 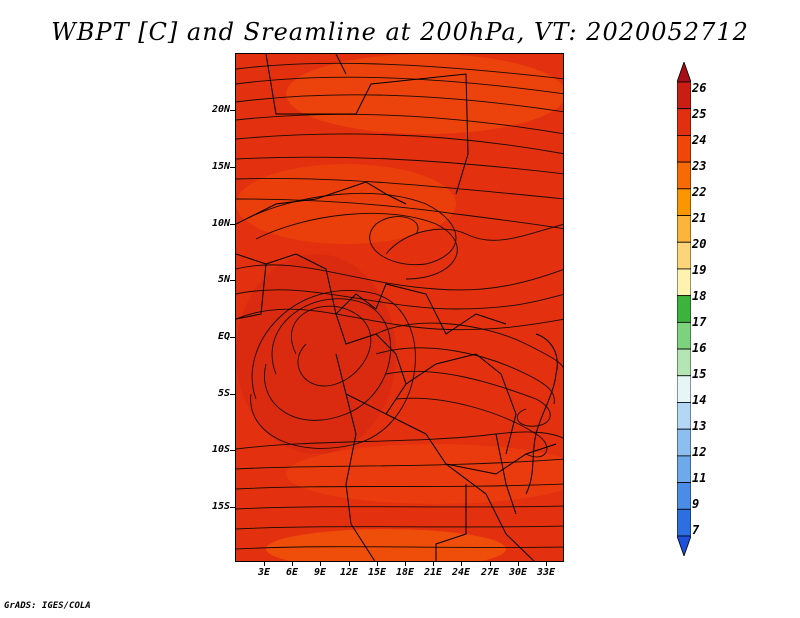 What do you see at coordinates (699, 348) in the screenshot?
I see `colorbar-label: 16` at bounding box center [699, 348].